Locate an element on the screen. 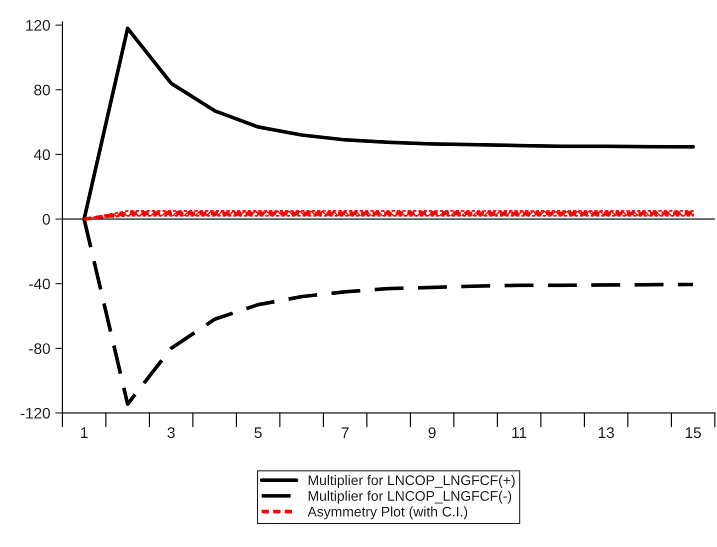  x-tick-label: 1 is located at coordinates (84, 432).